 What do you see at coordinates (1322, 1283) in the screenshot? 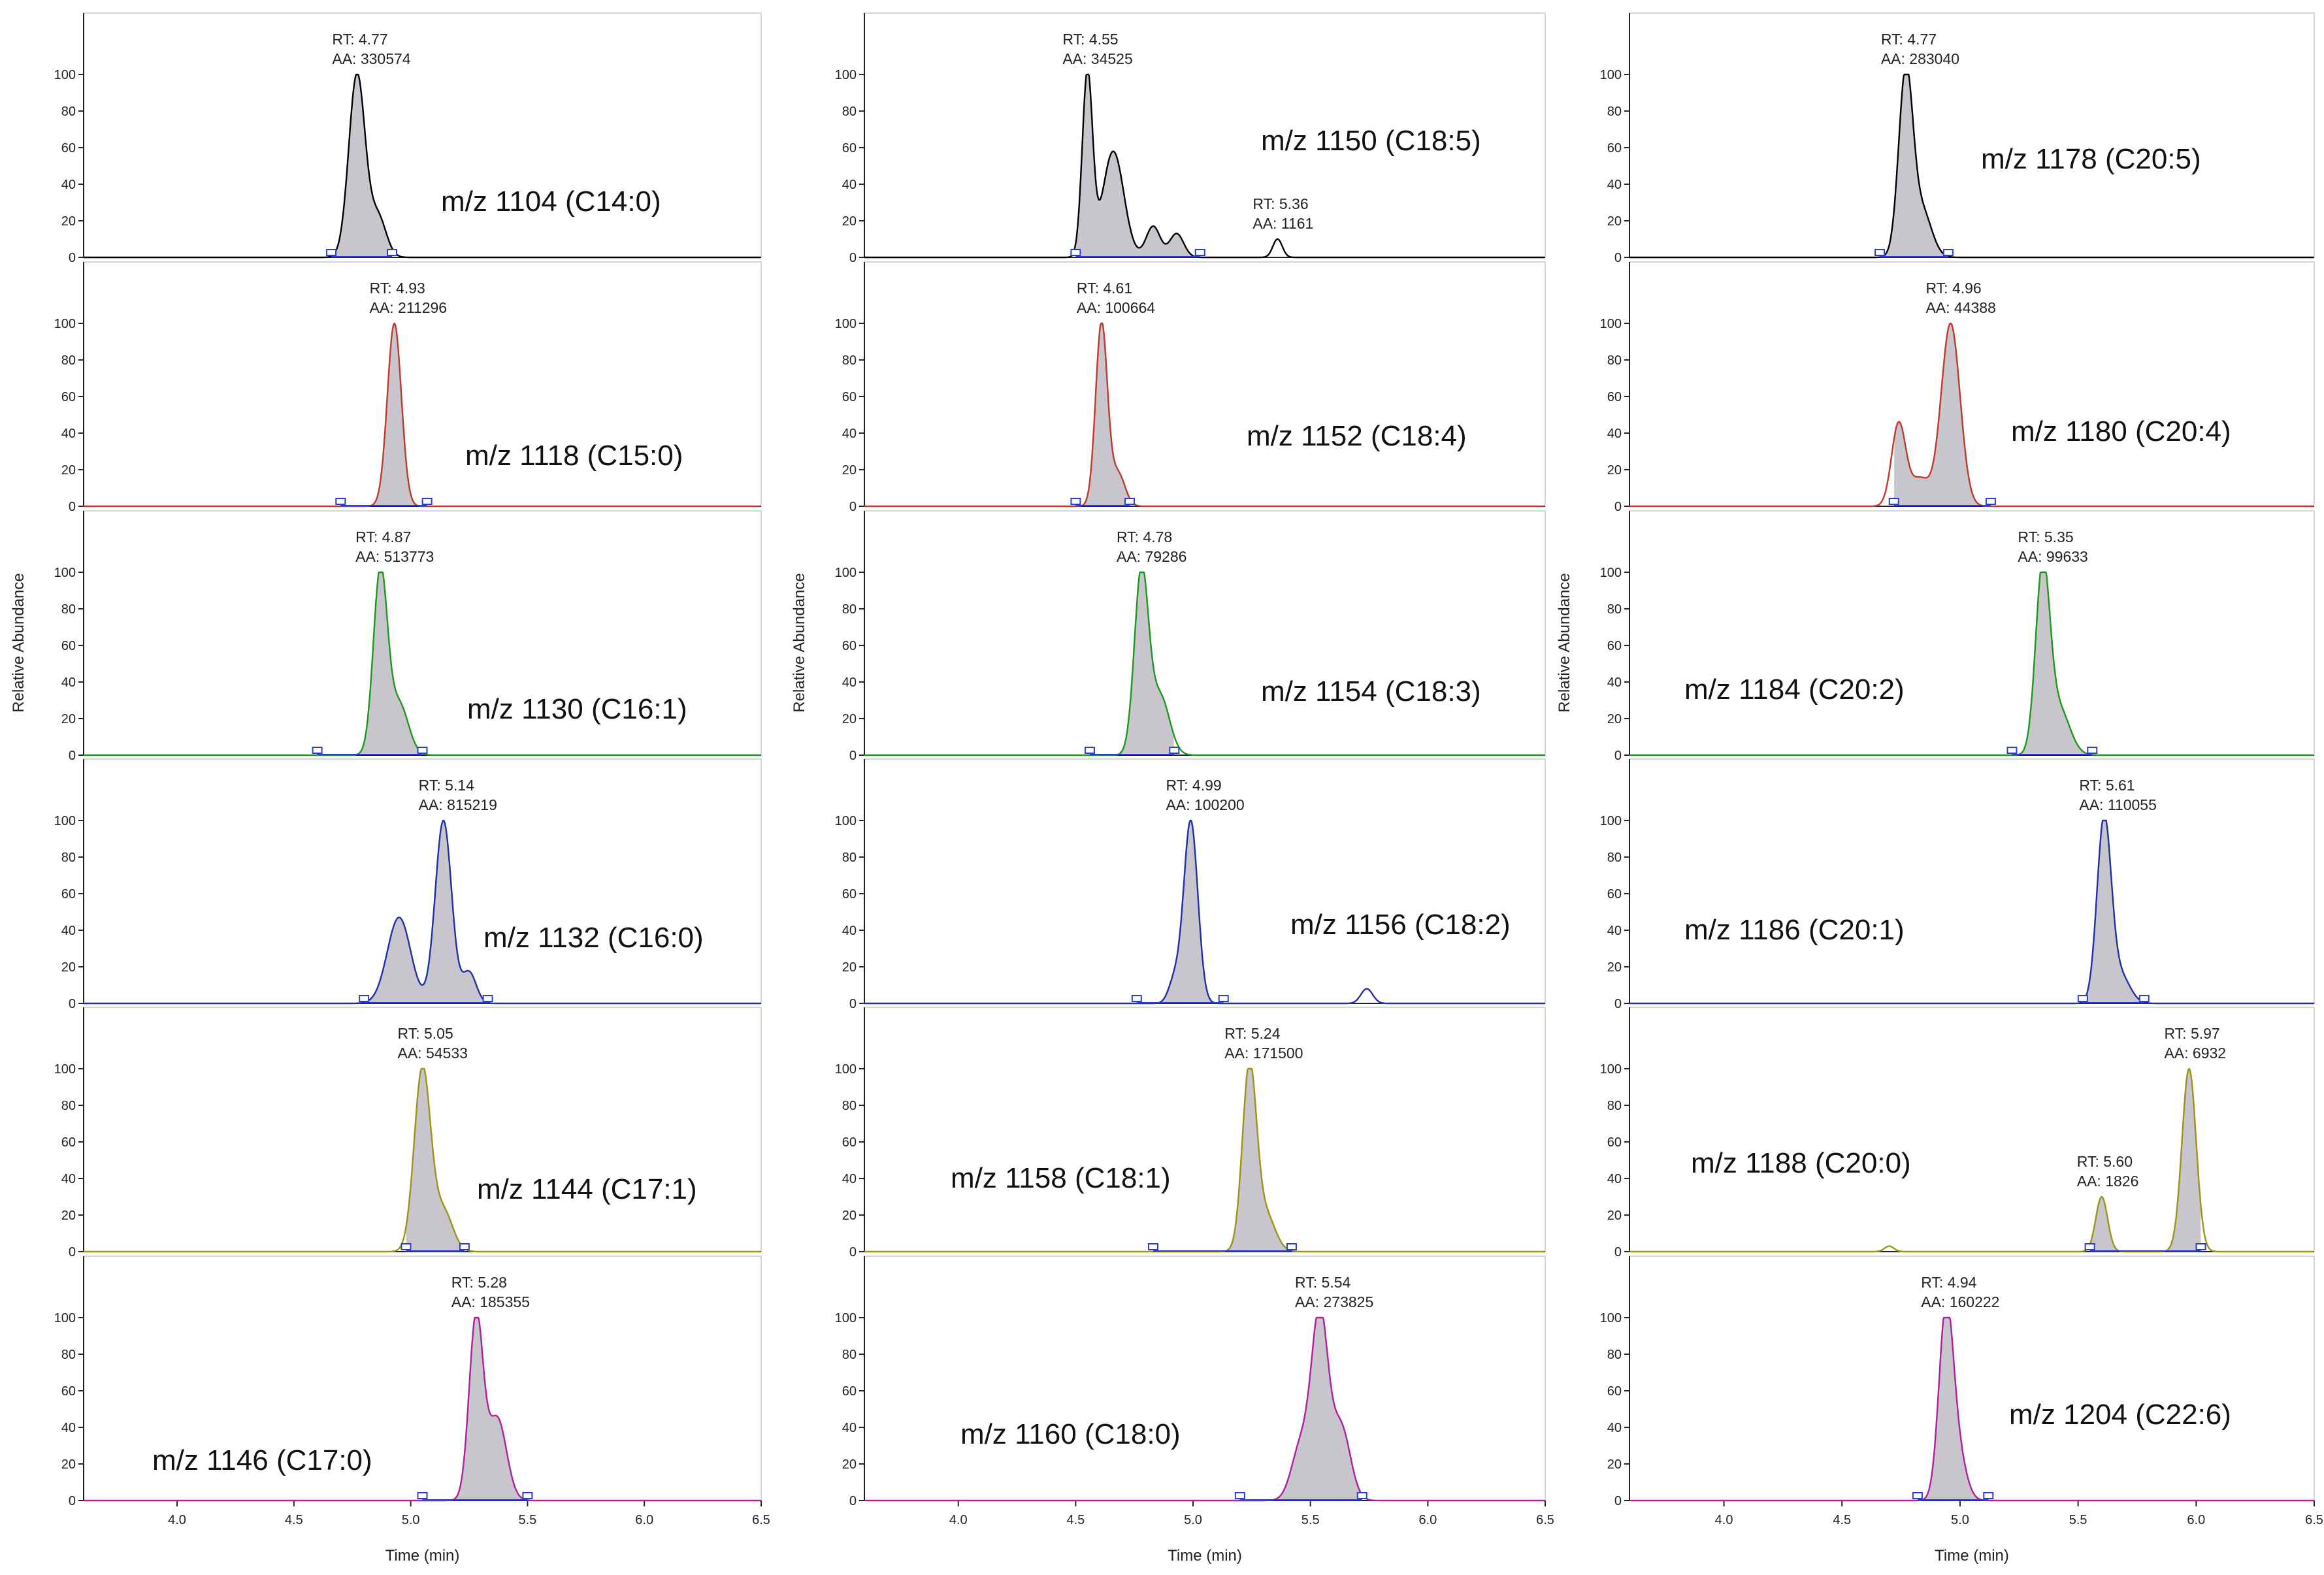
I see `peak-rt-label: RT: 5.54` at bounding box center [1322, 1283].